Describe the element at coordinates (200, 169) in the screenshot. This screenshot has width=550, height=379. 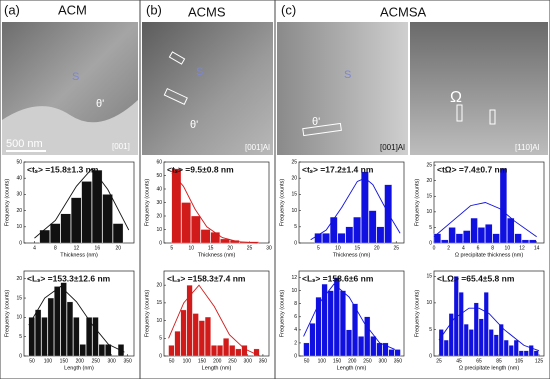
I see `annotation: <tₛ> =9.5±0.8 nm` at that location.